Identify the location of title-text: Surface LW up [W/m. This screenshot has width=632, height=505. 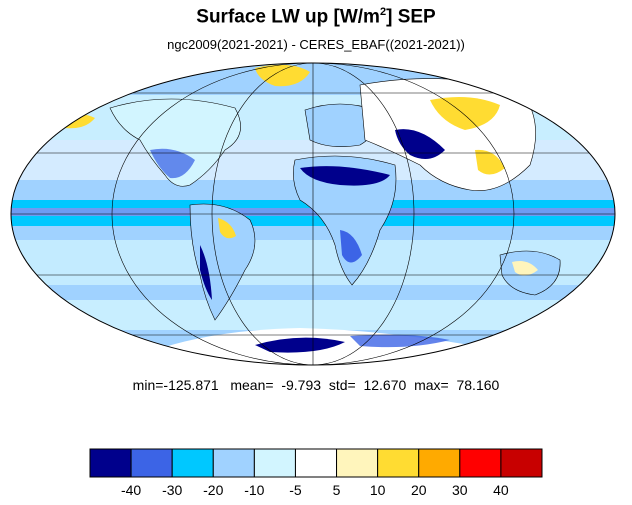
(288, 17).